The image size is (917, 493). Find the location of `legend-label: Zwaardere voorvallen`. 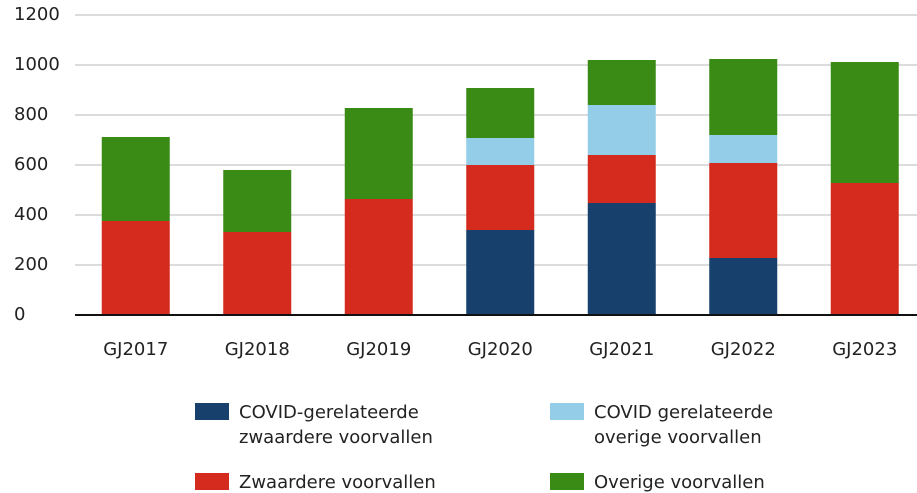

legend-label: Zwaardere voorvallen is located at coordinates (337, 482).